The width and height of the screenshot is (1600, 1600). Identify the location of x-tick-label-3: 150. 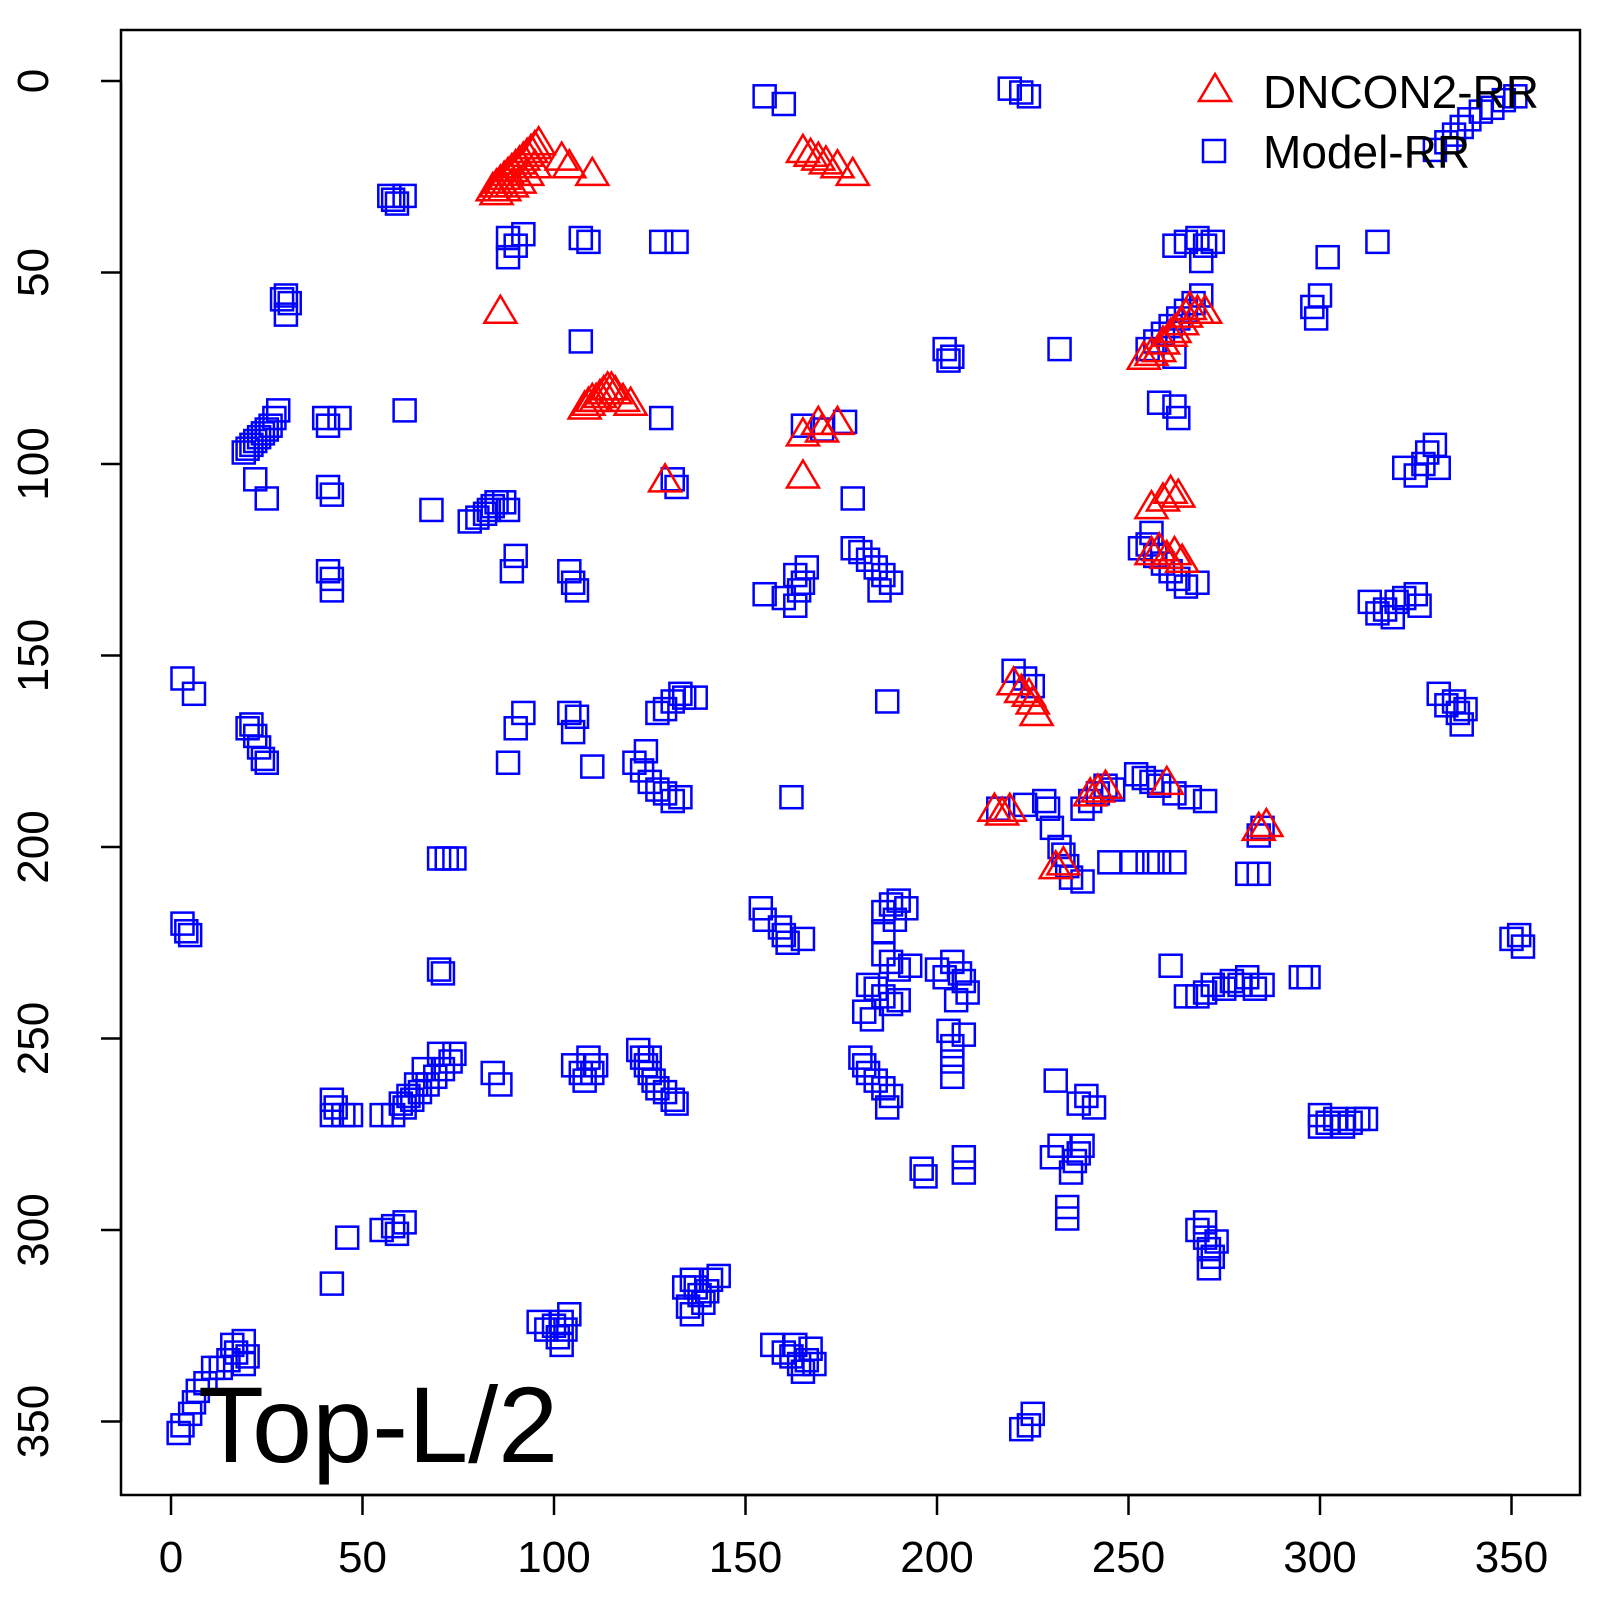
(745, 1557).